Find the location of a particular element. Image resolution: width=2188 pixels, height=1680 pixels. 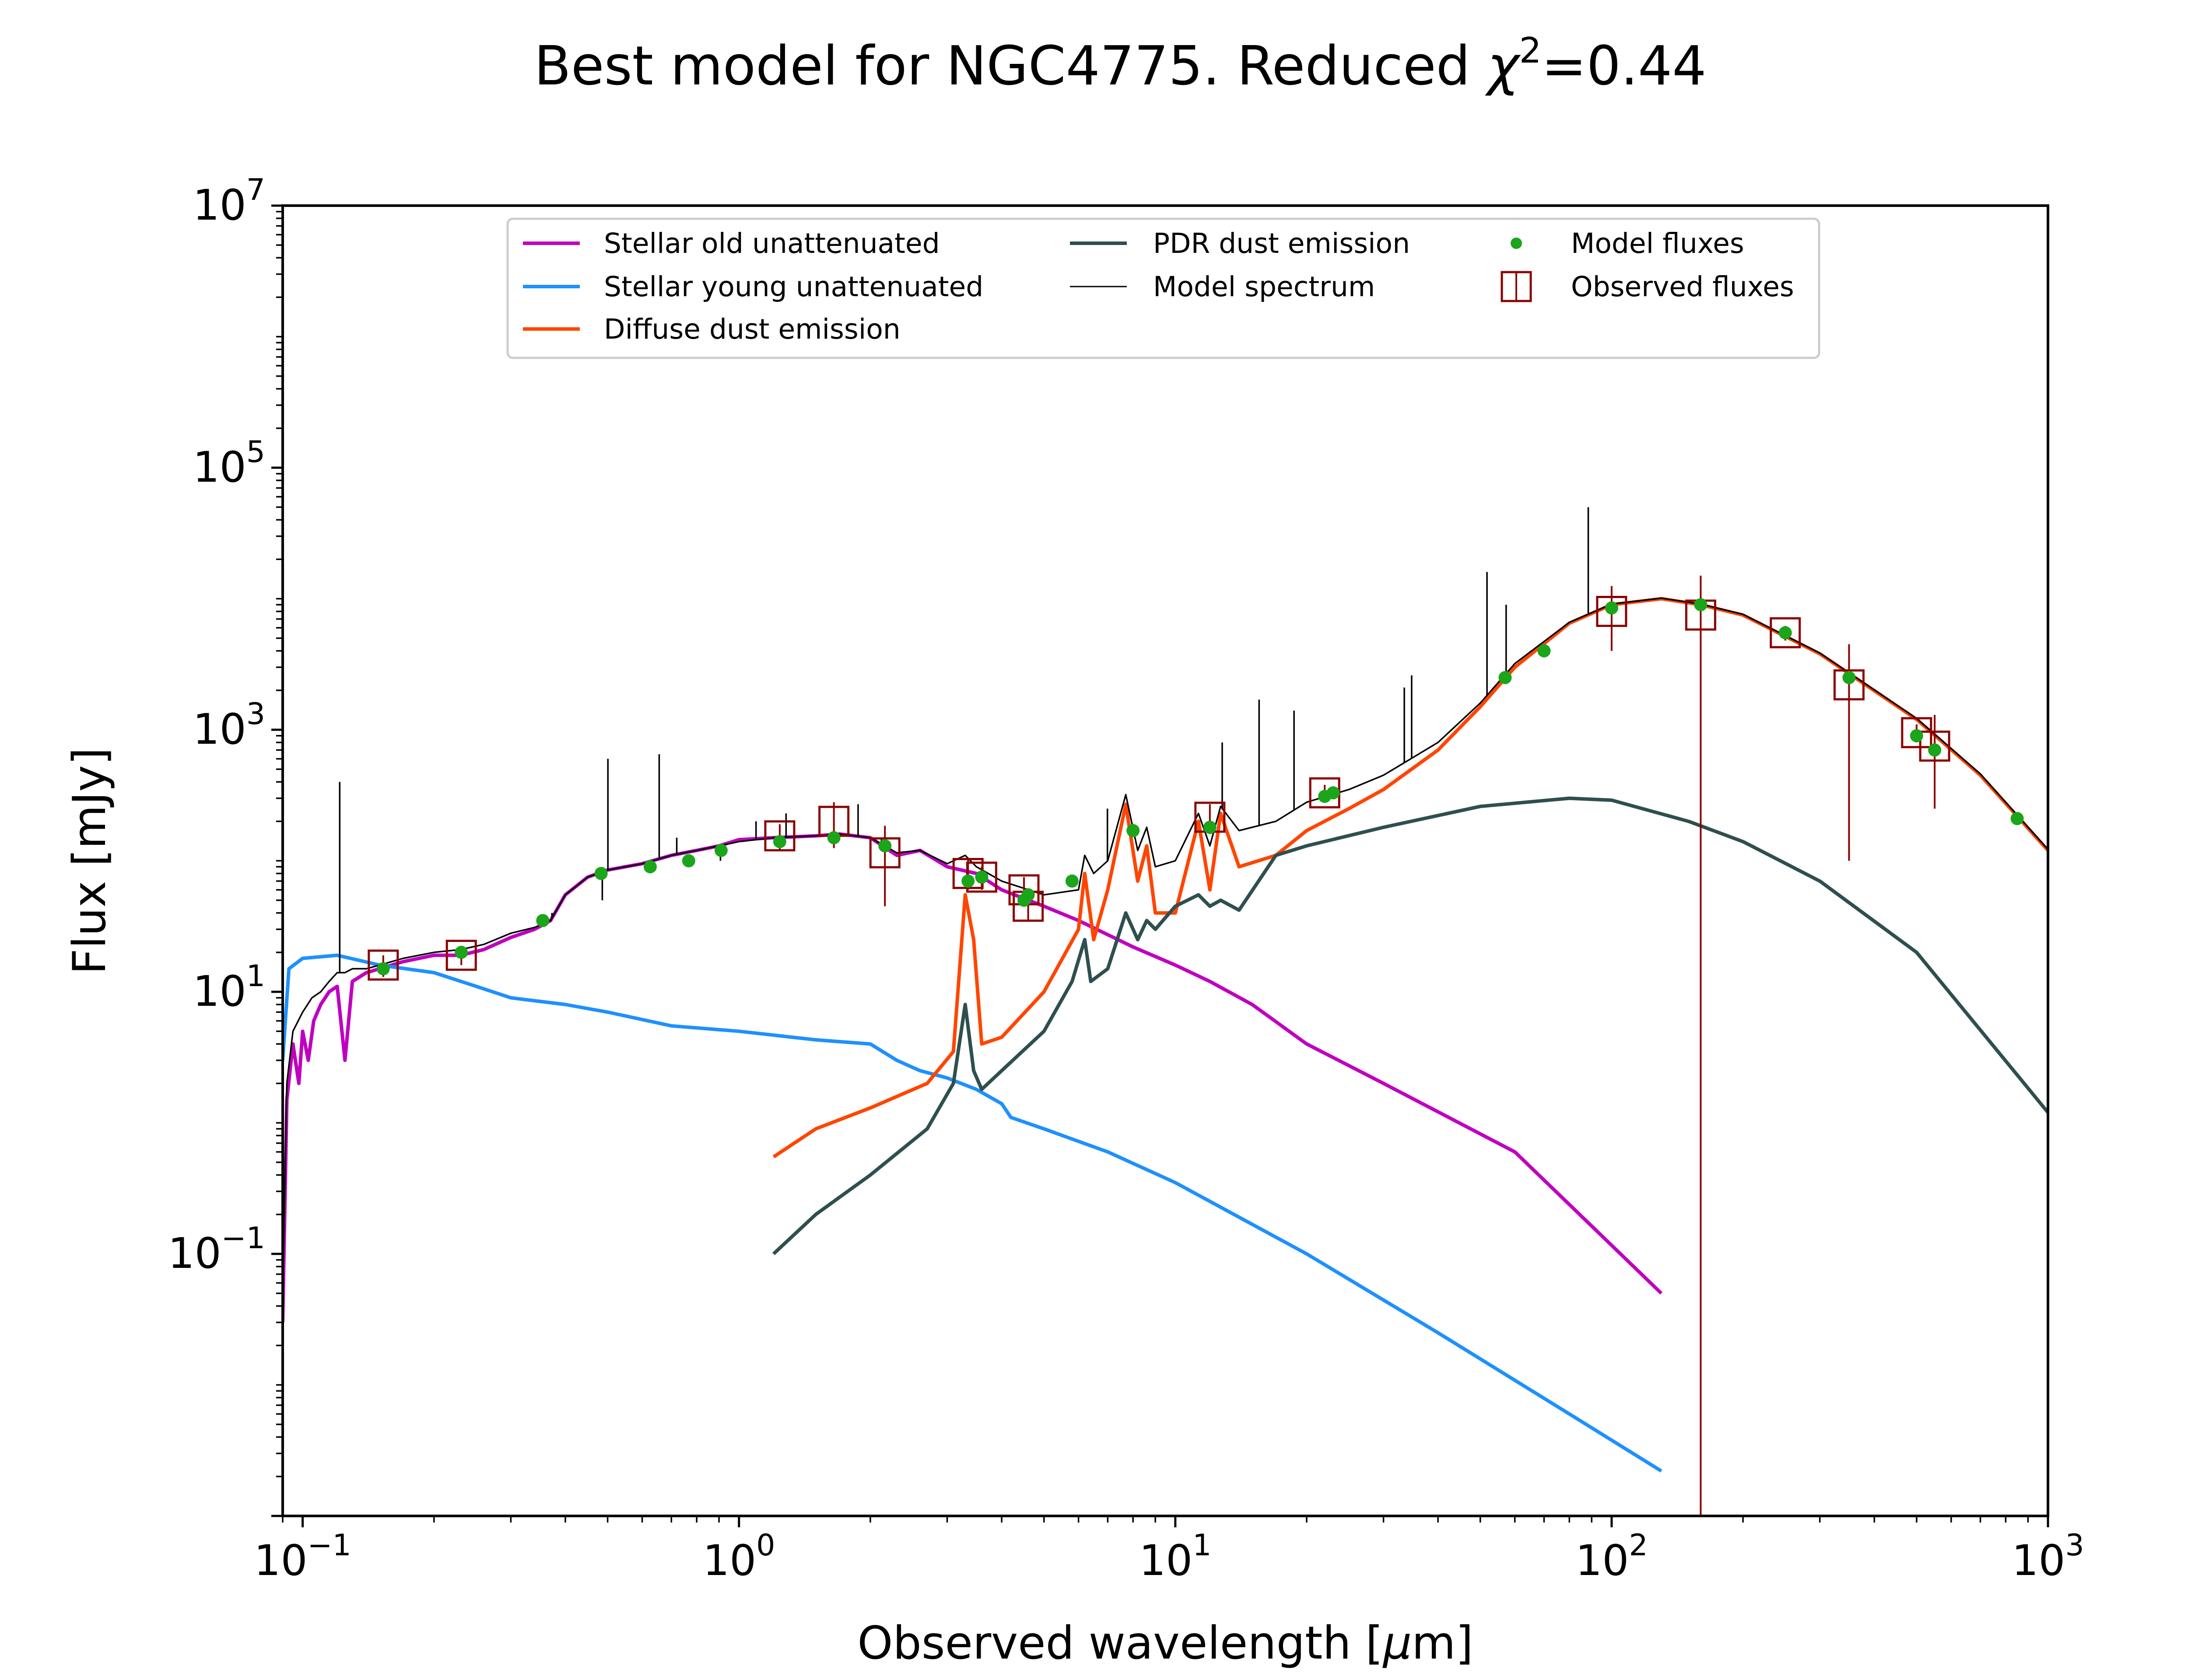

chart-title: Best model for NGC4775. Reduced χ2=0.44 is located at coordinates (1120, 64).